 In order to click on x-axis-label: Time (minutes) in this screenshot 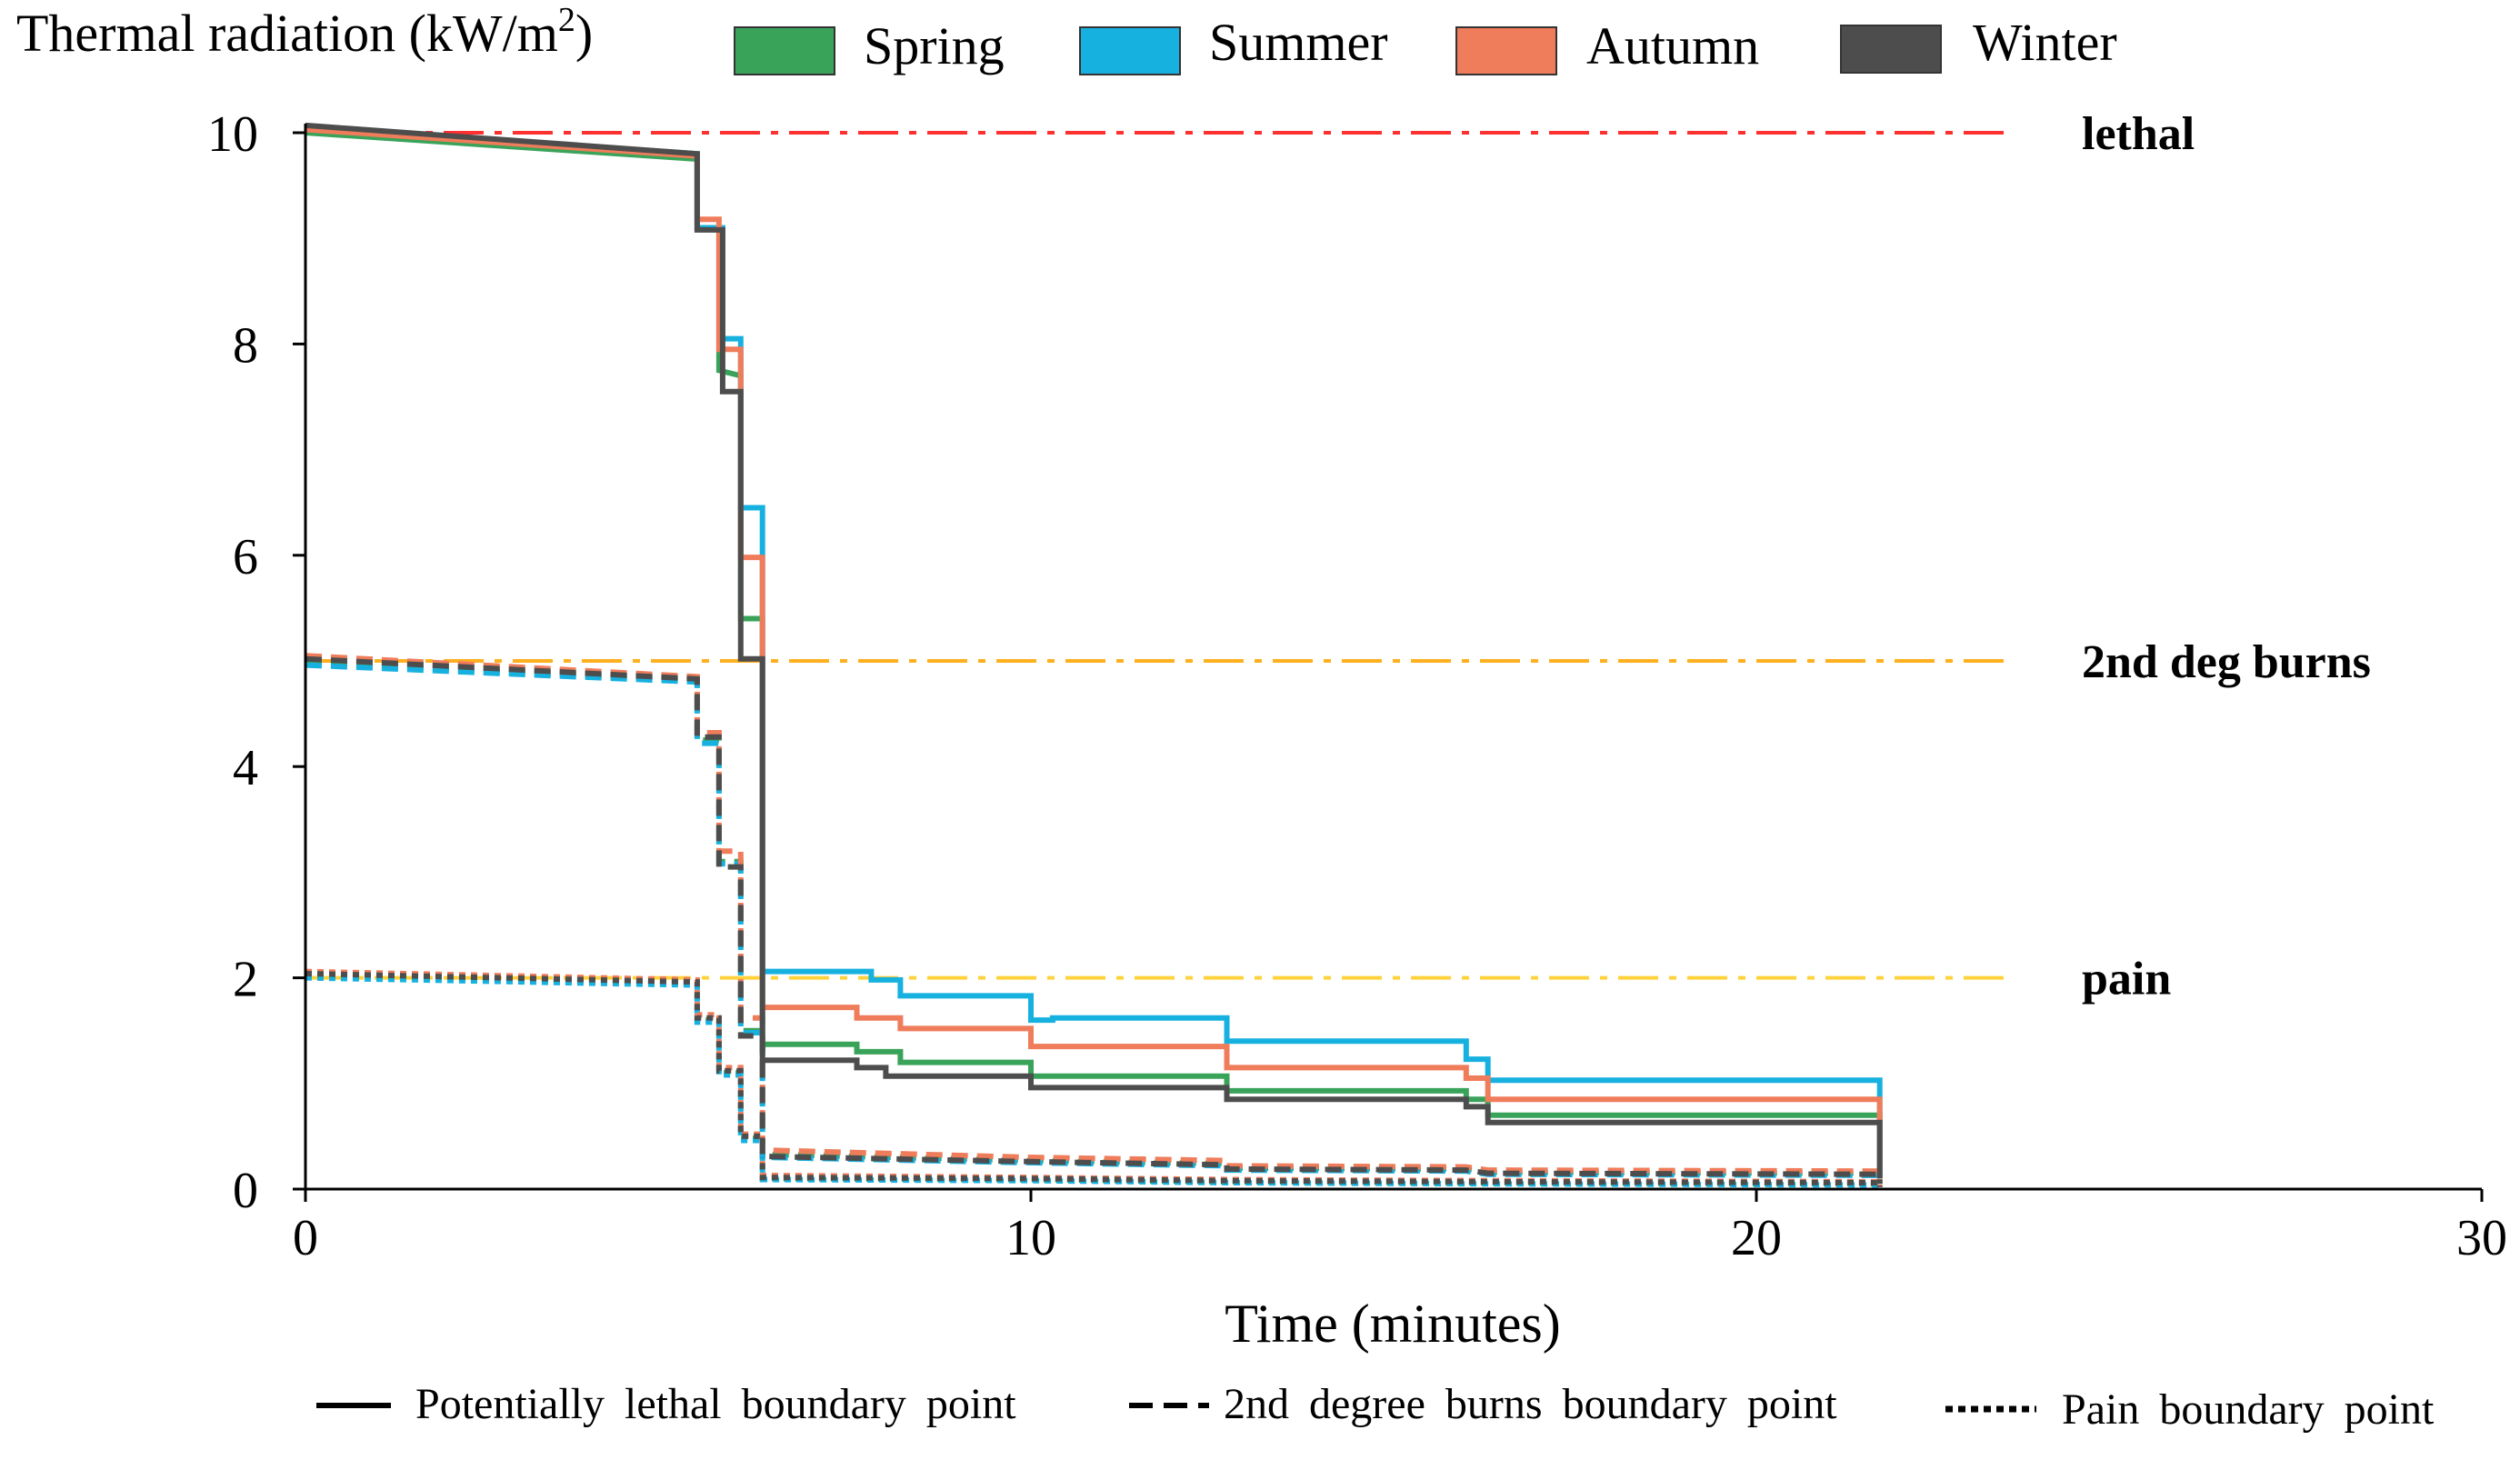, I will do `click(1393, 1324)`.